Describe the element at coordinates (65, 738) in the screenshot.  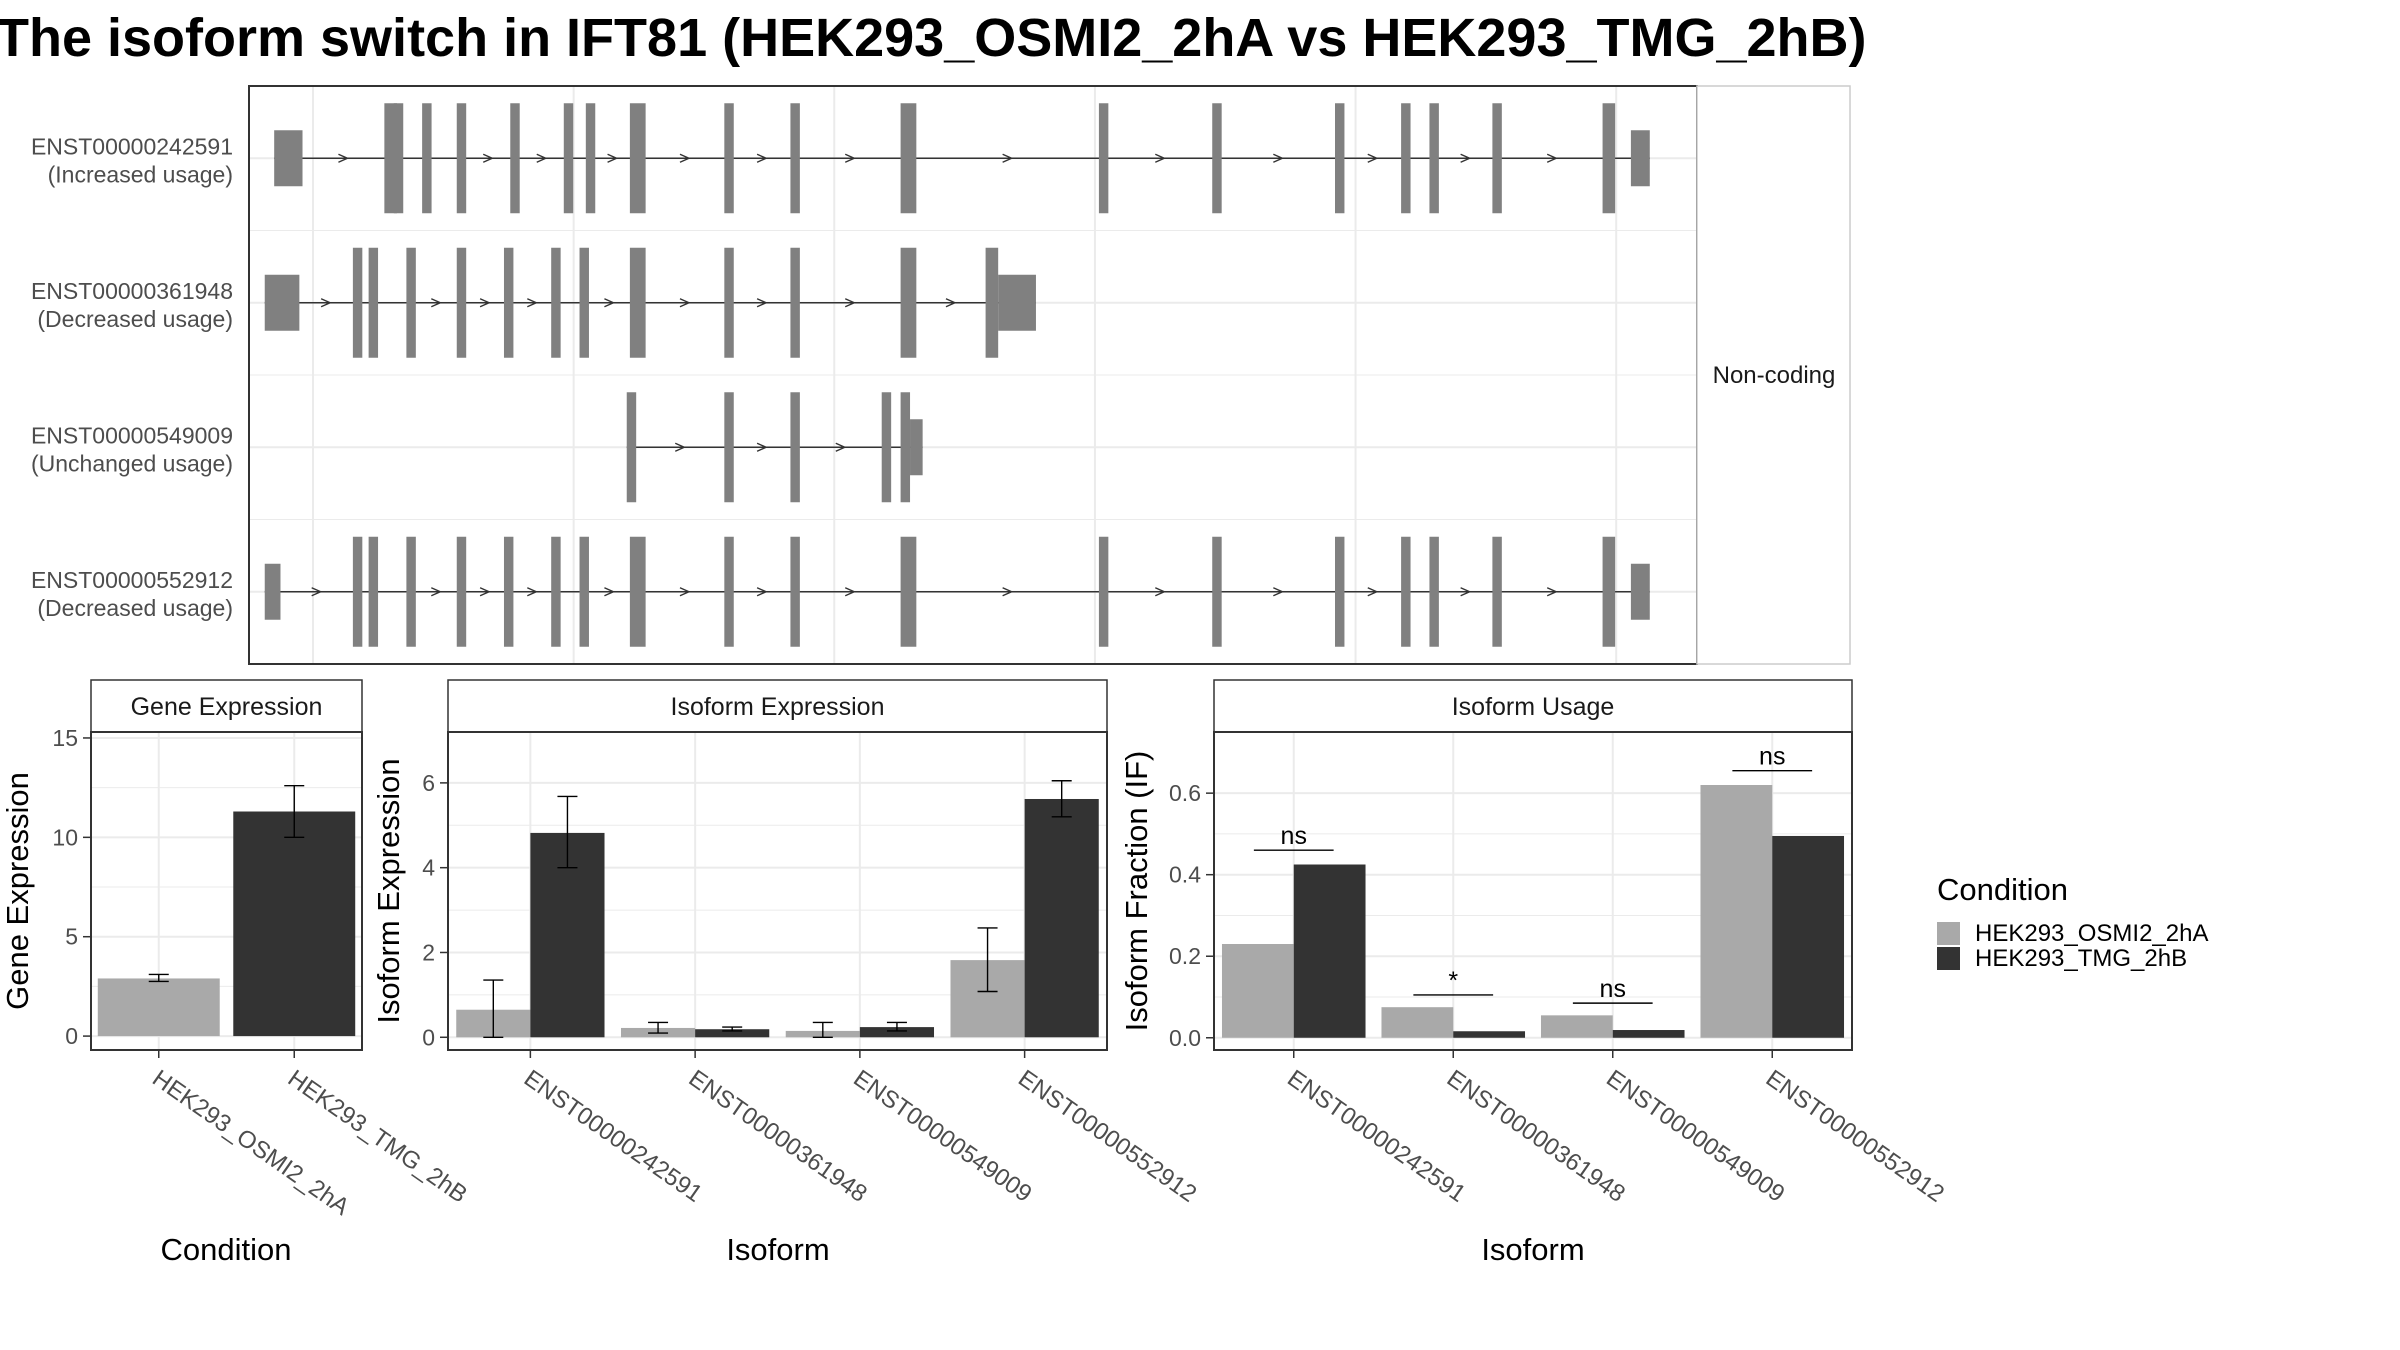
I see `y-tick-label: 15` at that location.